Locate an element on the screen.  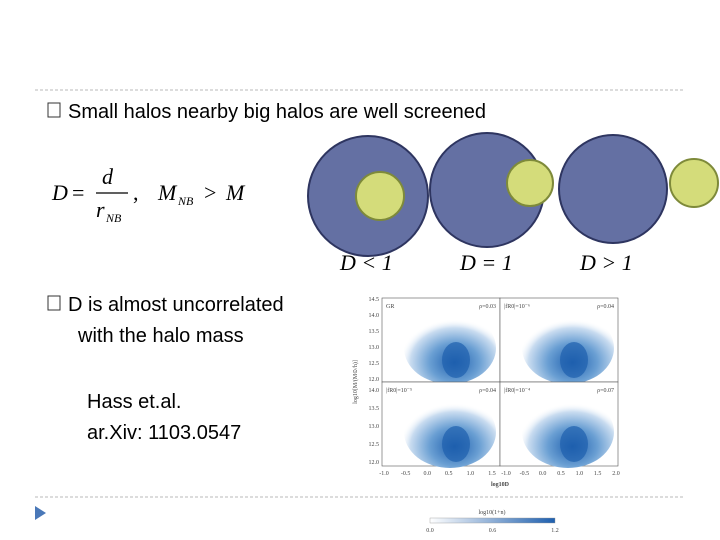
panel-label: GR is located at coordinates (390, 307).